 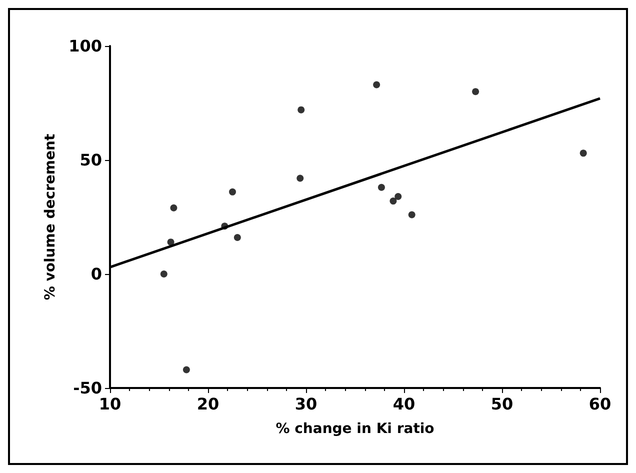 What do you see at coordinates (110, 404) in the screenshot?
I see `x-tick-label: 10` at bounding box center [110, 404].